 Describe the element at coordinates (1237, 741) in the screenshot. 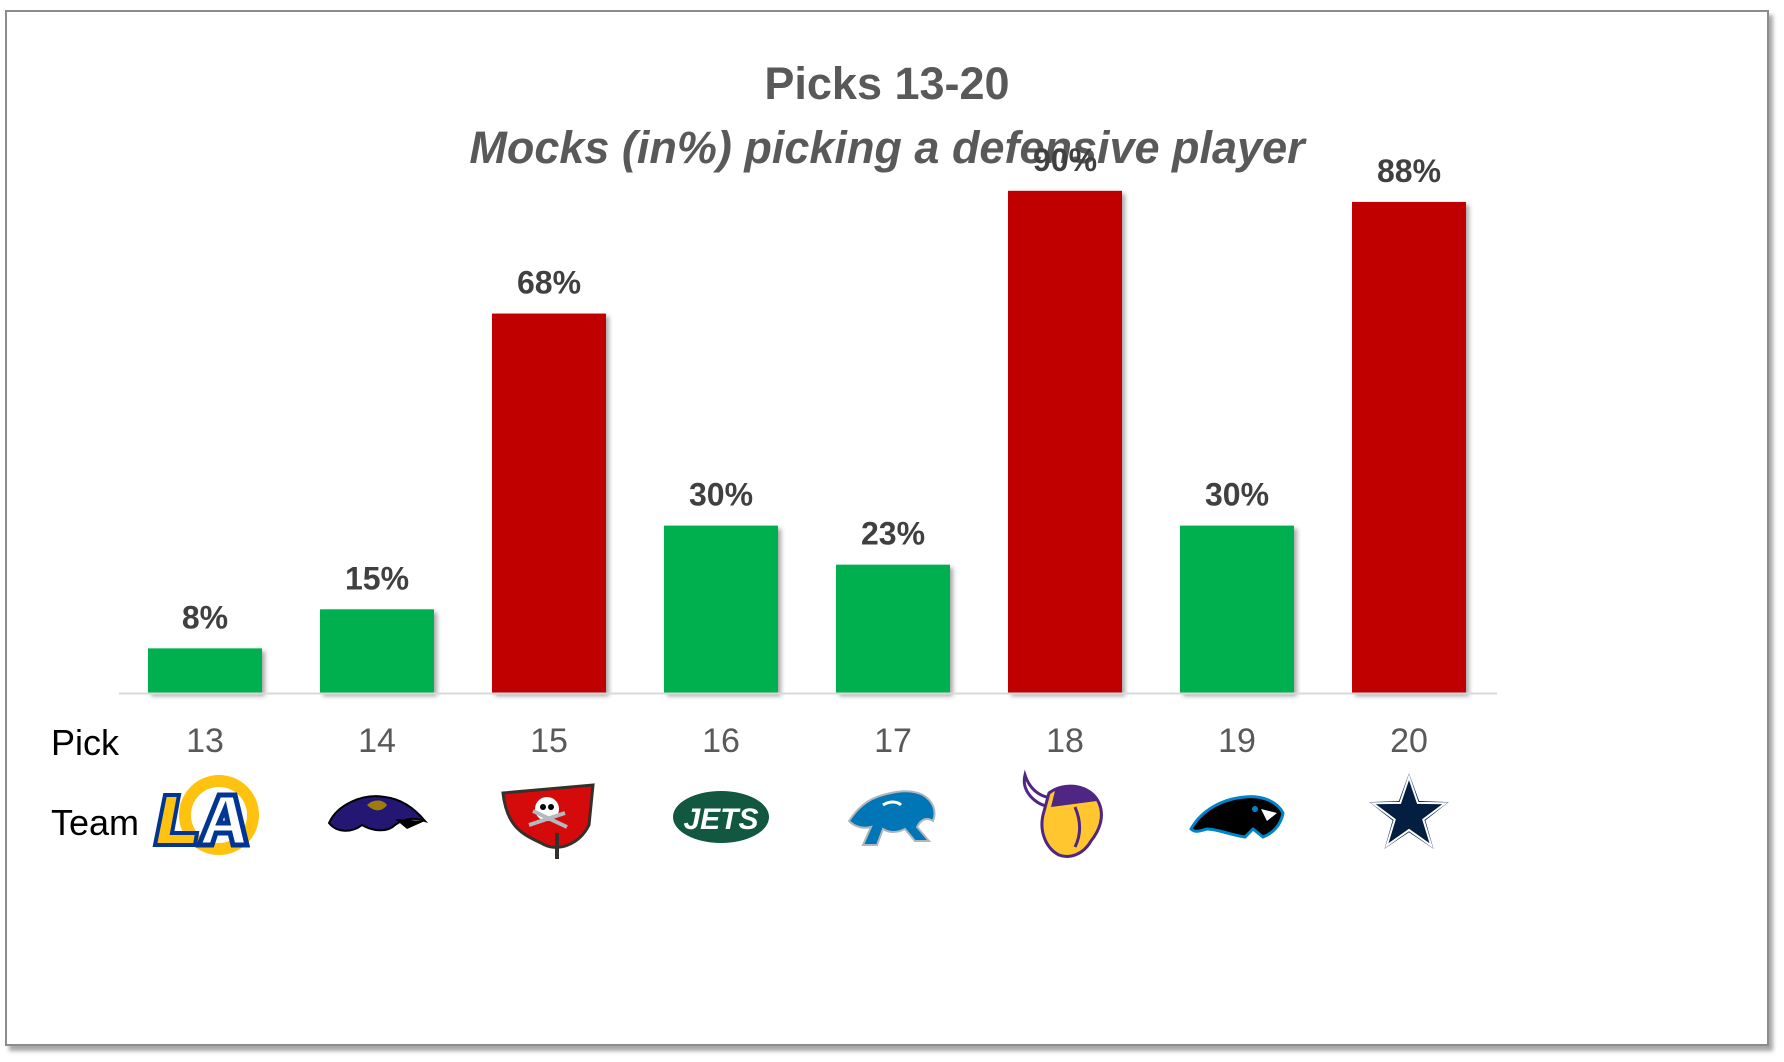

I see `tick-label-pick-19: 19` at that location.